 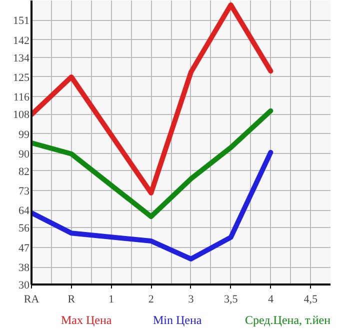 What do you see at coordinates (151, 300) in the screenshot?
I see `x-tick-label: 2` at bounding box center [151, 300].